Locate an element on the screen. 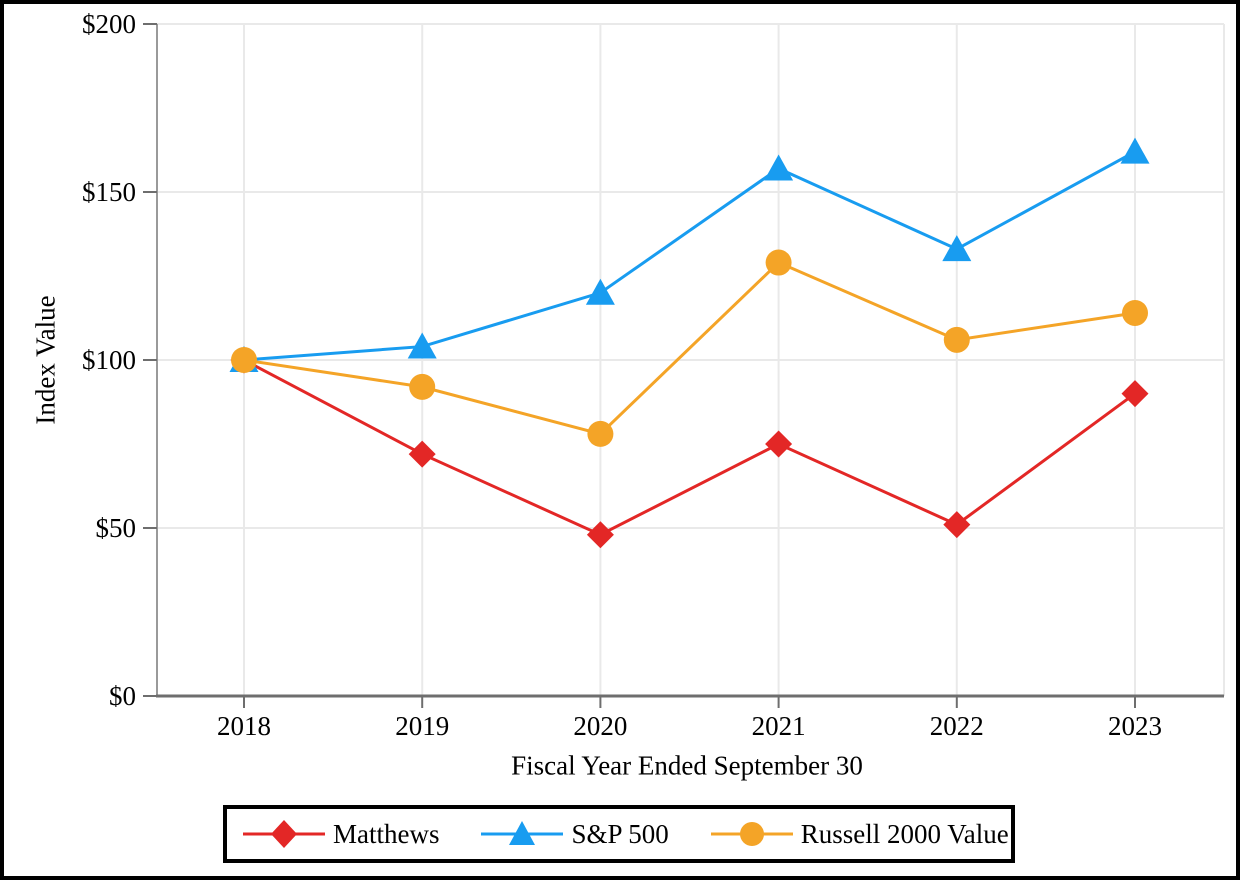 This screenshot has width=1240, height=880. x-tick-label: 2021 is located at coordinates (779, 726).